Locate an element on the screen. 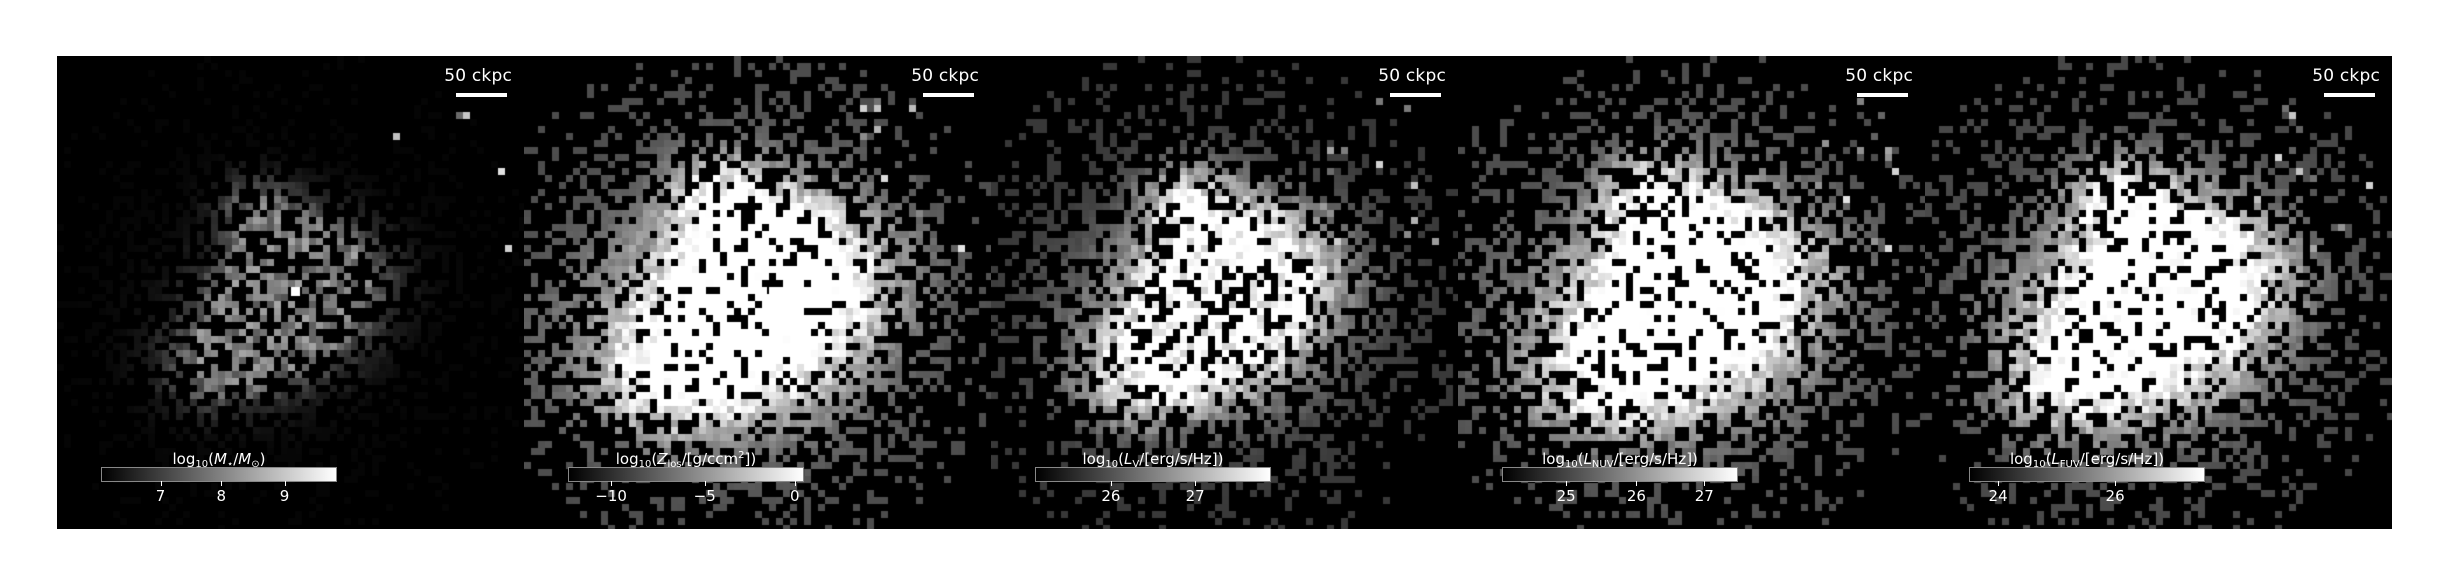 The width and height of the screenshot is (2444, 584). colorbar-tick-label: 7 is located at coordinates (160, 496).